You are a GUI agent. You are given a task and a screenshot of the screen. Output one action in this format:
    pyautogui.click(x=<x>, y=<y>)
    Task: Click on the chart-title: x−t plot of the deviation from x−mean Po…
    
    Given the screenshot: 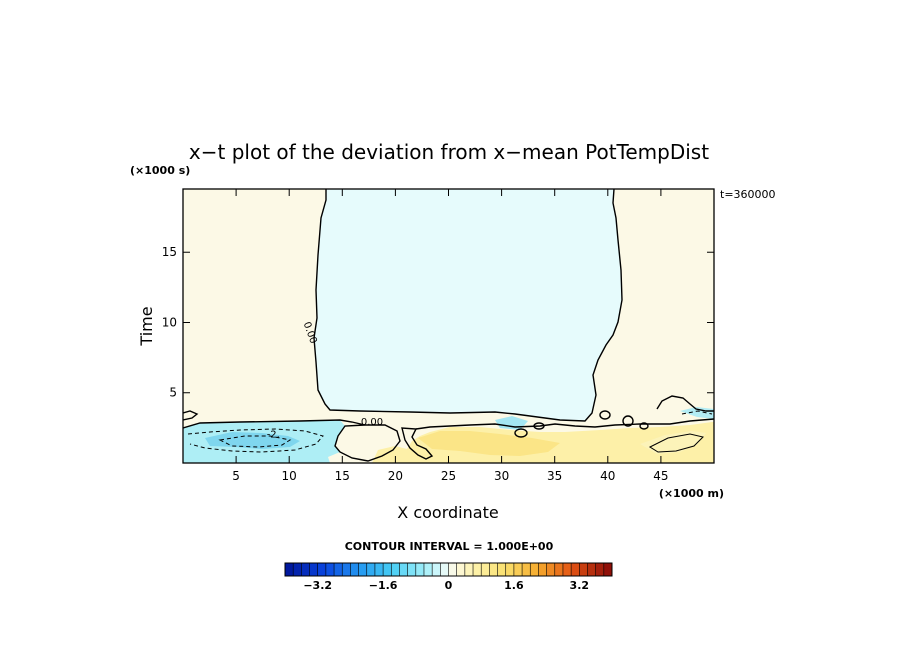 What is the action you would take?
    pyautogui.click(x=449, y=152)
    